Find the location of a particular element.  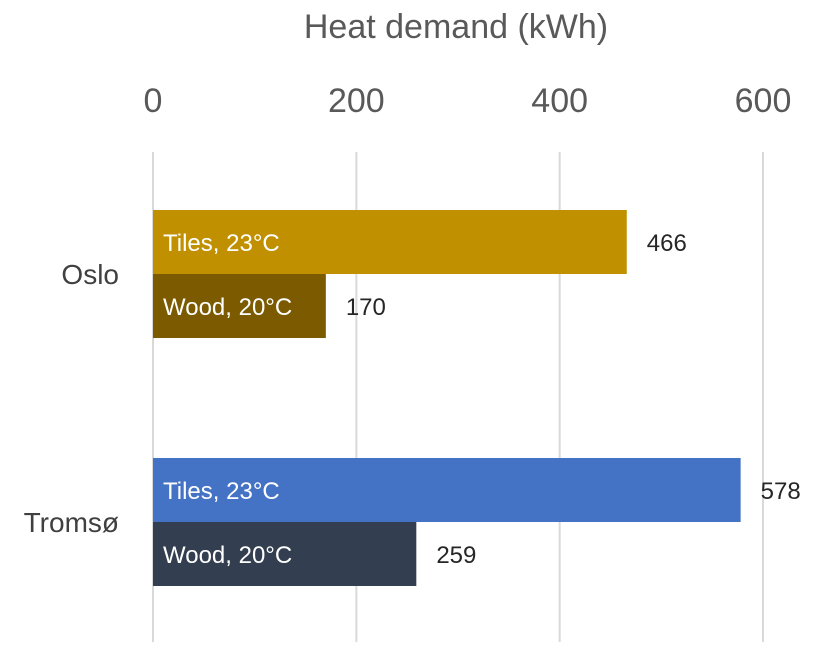

x-tick-label: 600 is located at coordinates (763, 101).